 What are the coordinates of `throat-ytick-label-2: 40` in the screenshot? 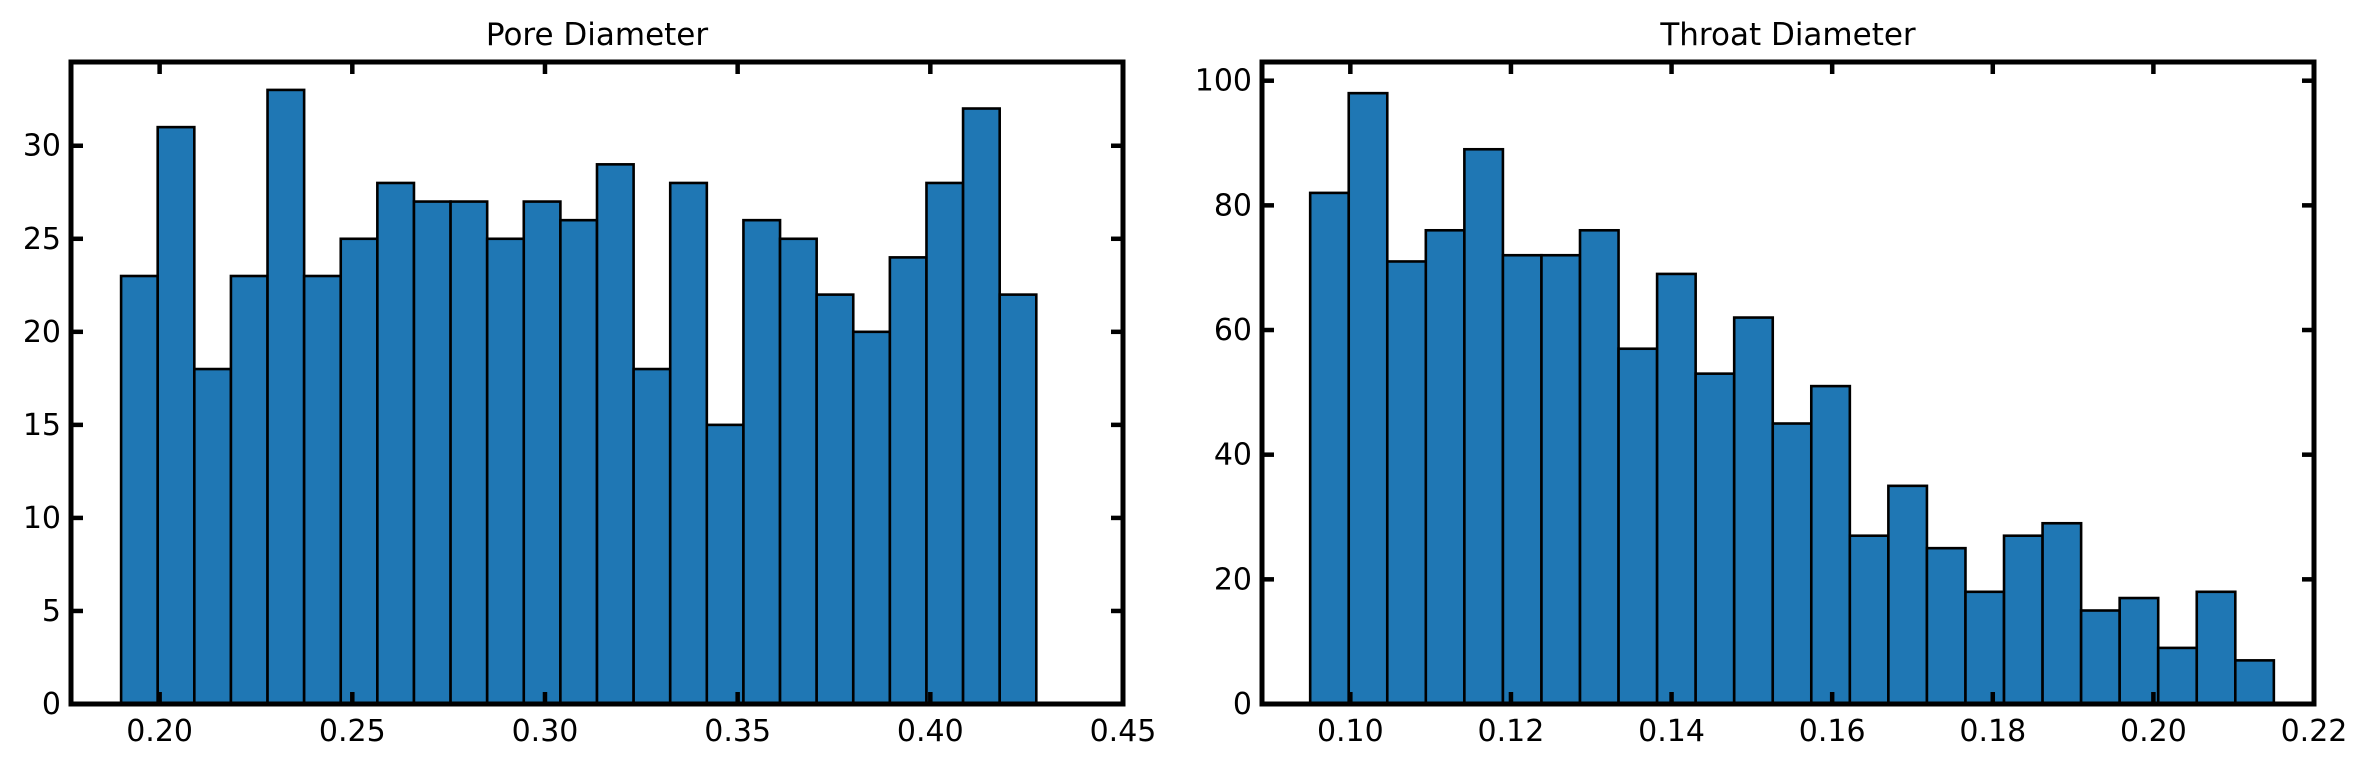 It's located at (1233, 455).